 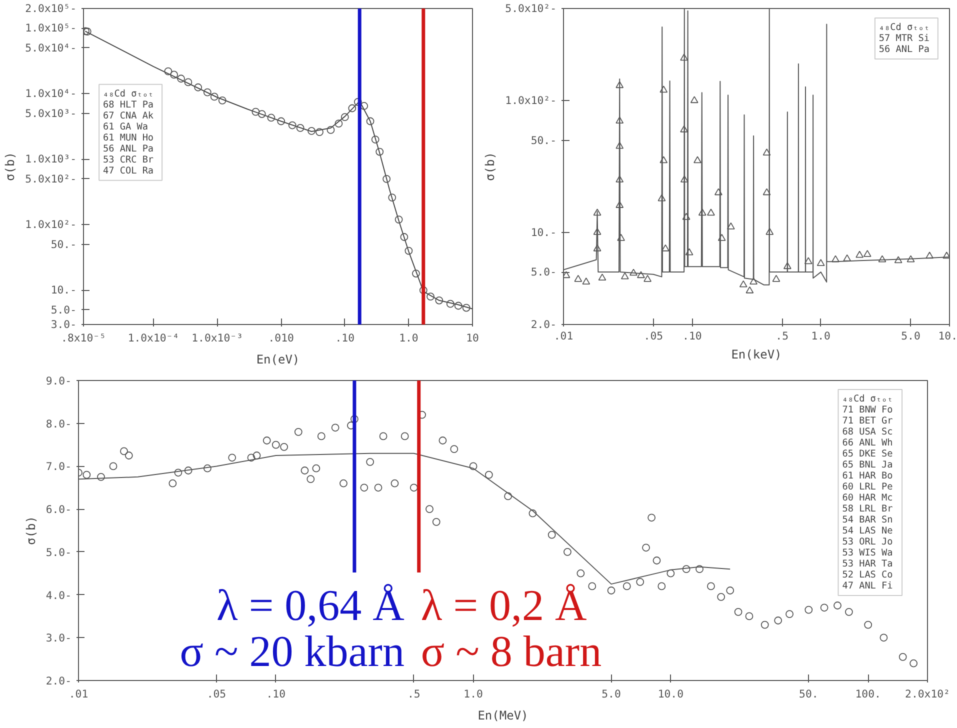 What do you see at coordinates (217, 338) in the screenshot?
I see `x-tick-label: 1.0x10⁻³` at bounding box center [217, 338].